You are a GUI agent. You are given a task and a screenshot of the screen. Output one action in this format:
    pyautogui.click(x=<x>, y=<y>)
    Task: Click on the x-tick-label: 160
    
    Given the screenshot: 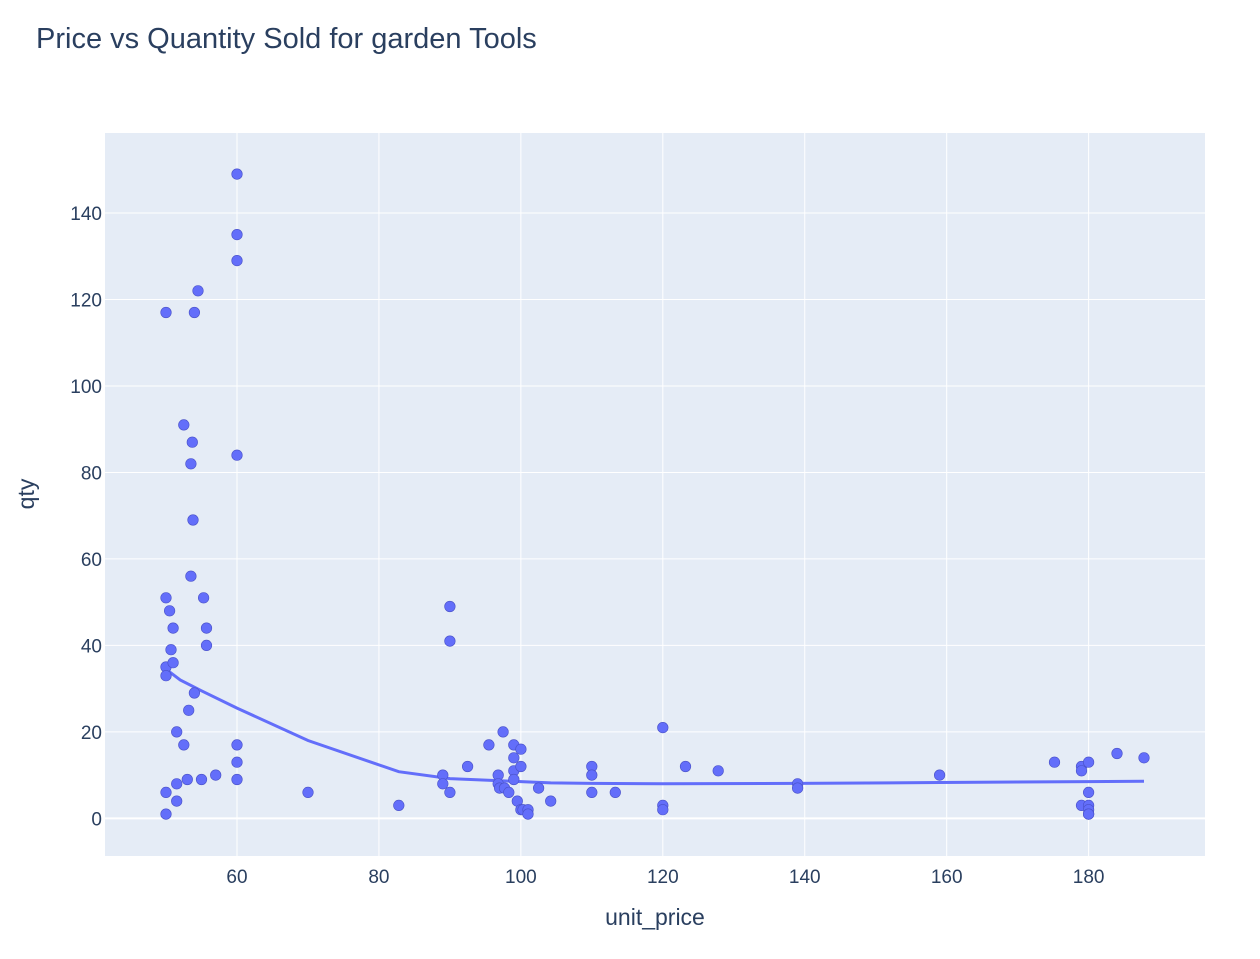 What is the action you would take?
    pyautogui.click(x=947, y=877)
    